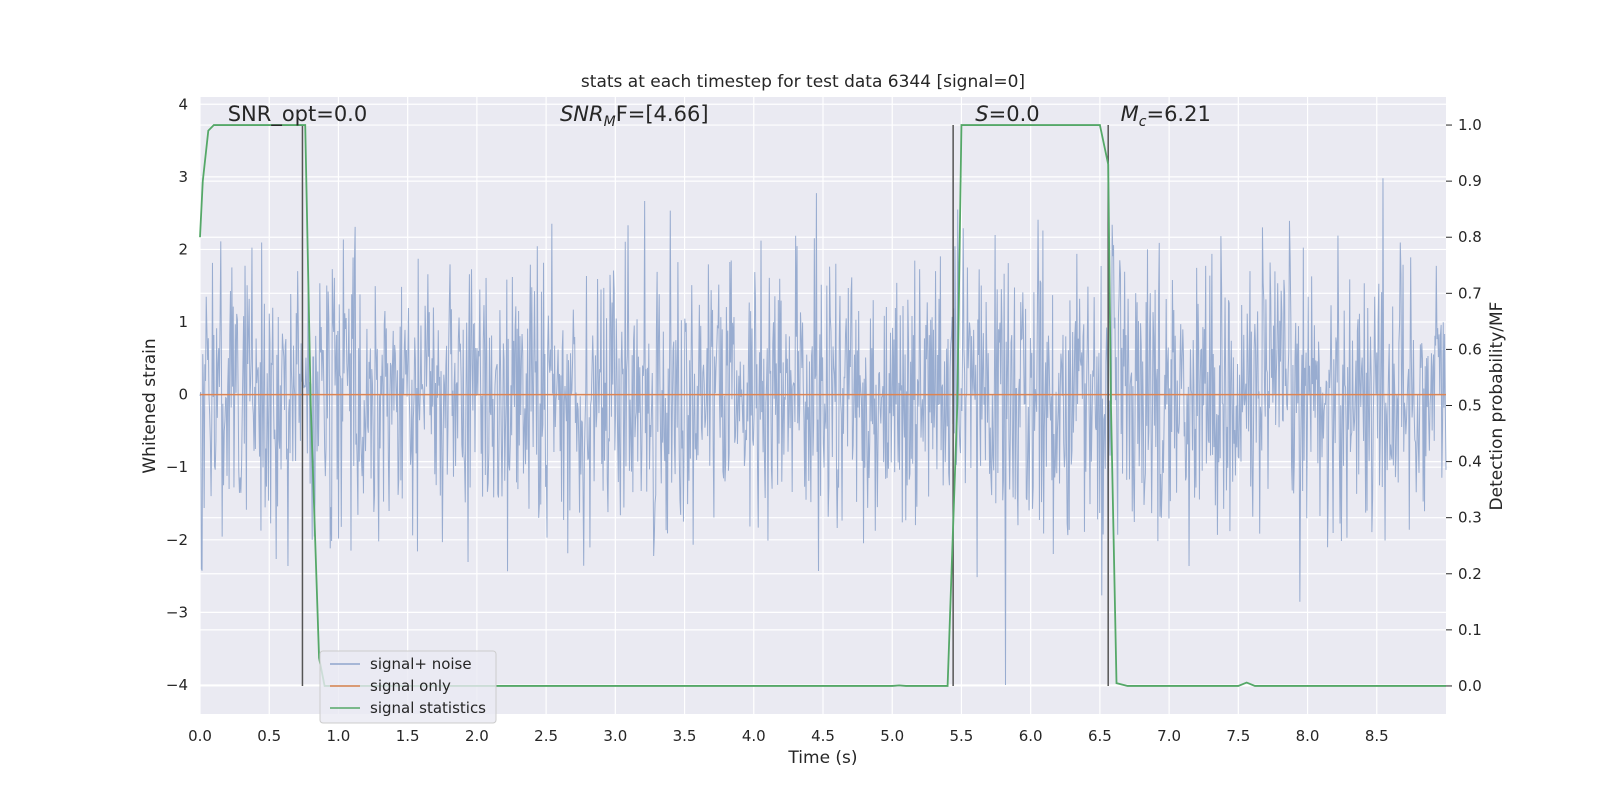 This screenshot has height=800, width=1600. Describe the element at coordinates (477, 736) in the screenshot. I see `x-tick-label: 2.0` at that location.